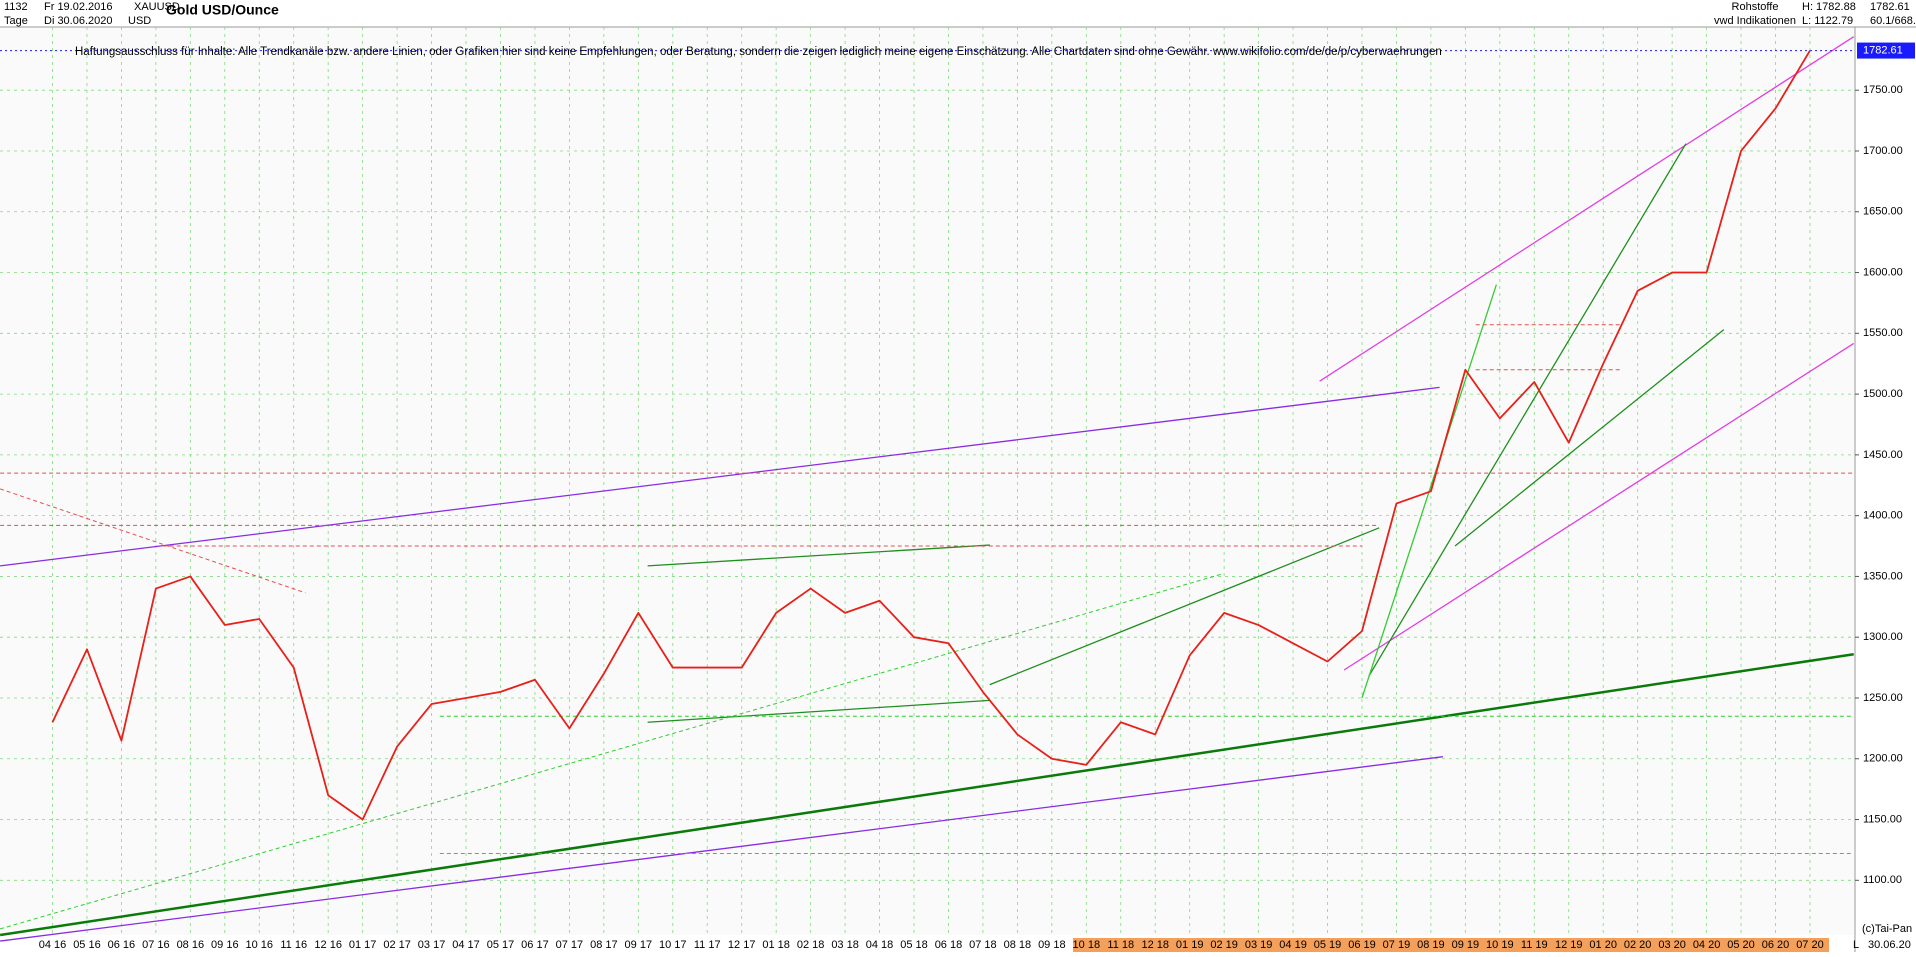 The width and height of the screenshot is (1916, 957). Describe the element at coordinates (914, 945) in the screenshot. I see `x-tick-label: 05 18` at that location.